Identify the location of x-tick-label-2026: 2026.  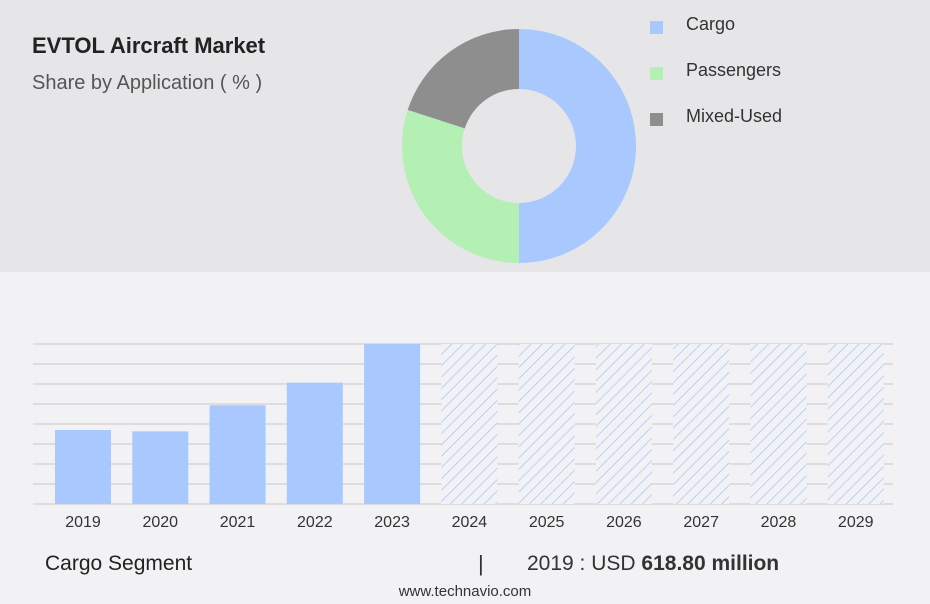
(624, 522).